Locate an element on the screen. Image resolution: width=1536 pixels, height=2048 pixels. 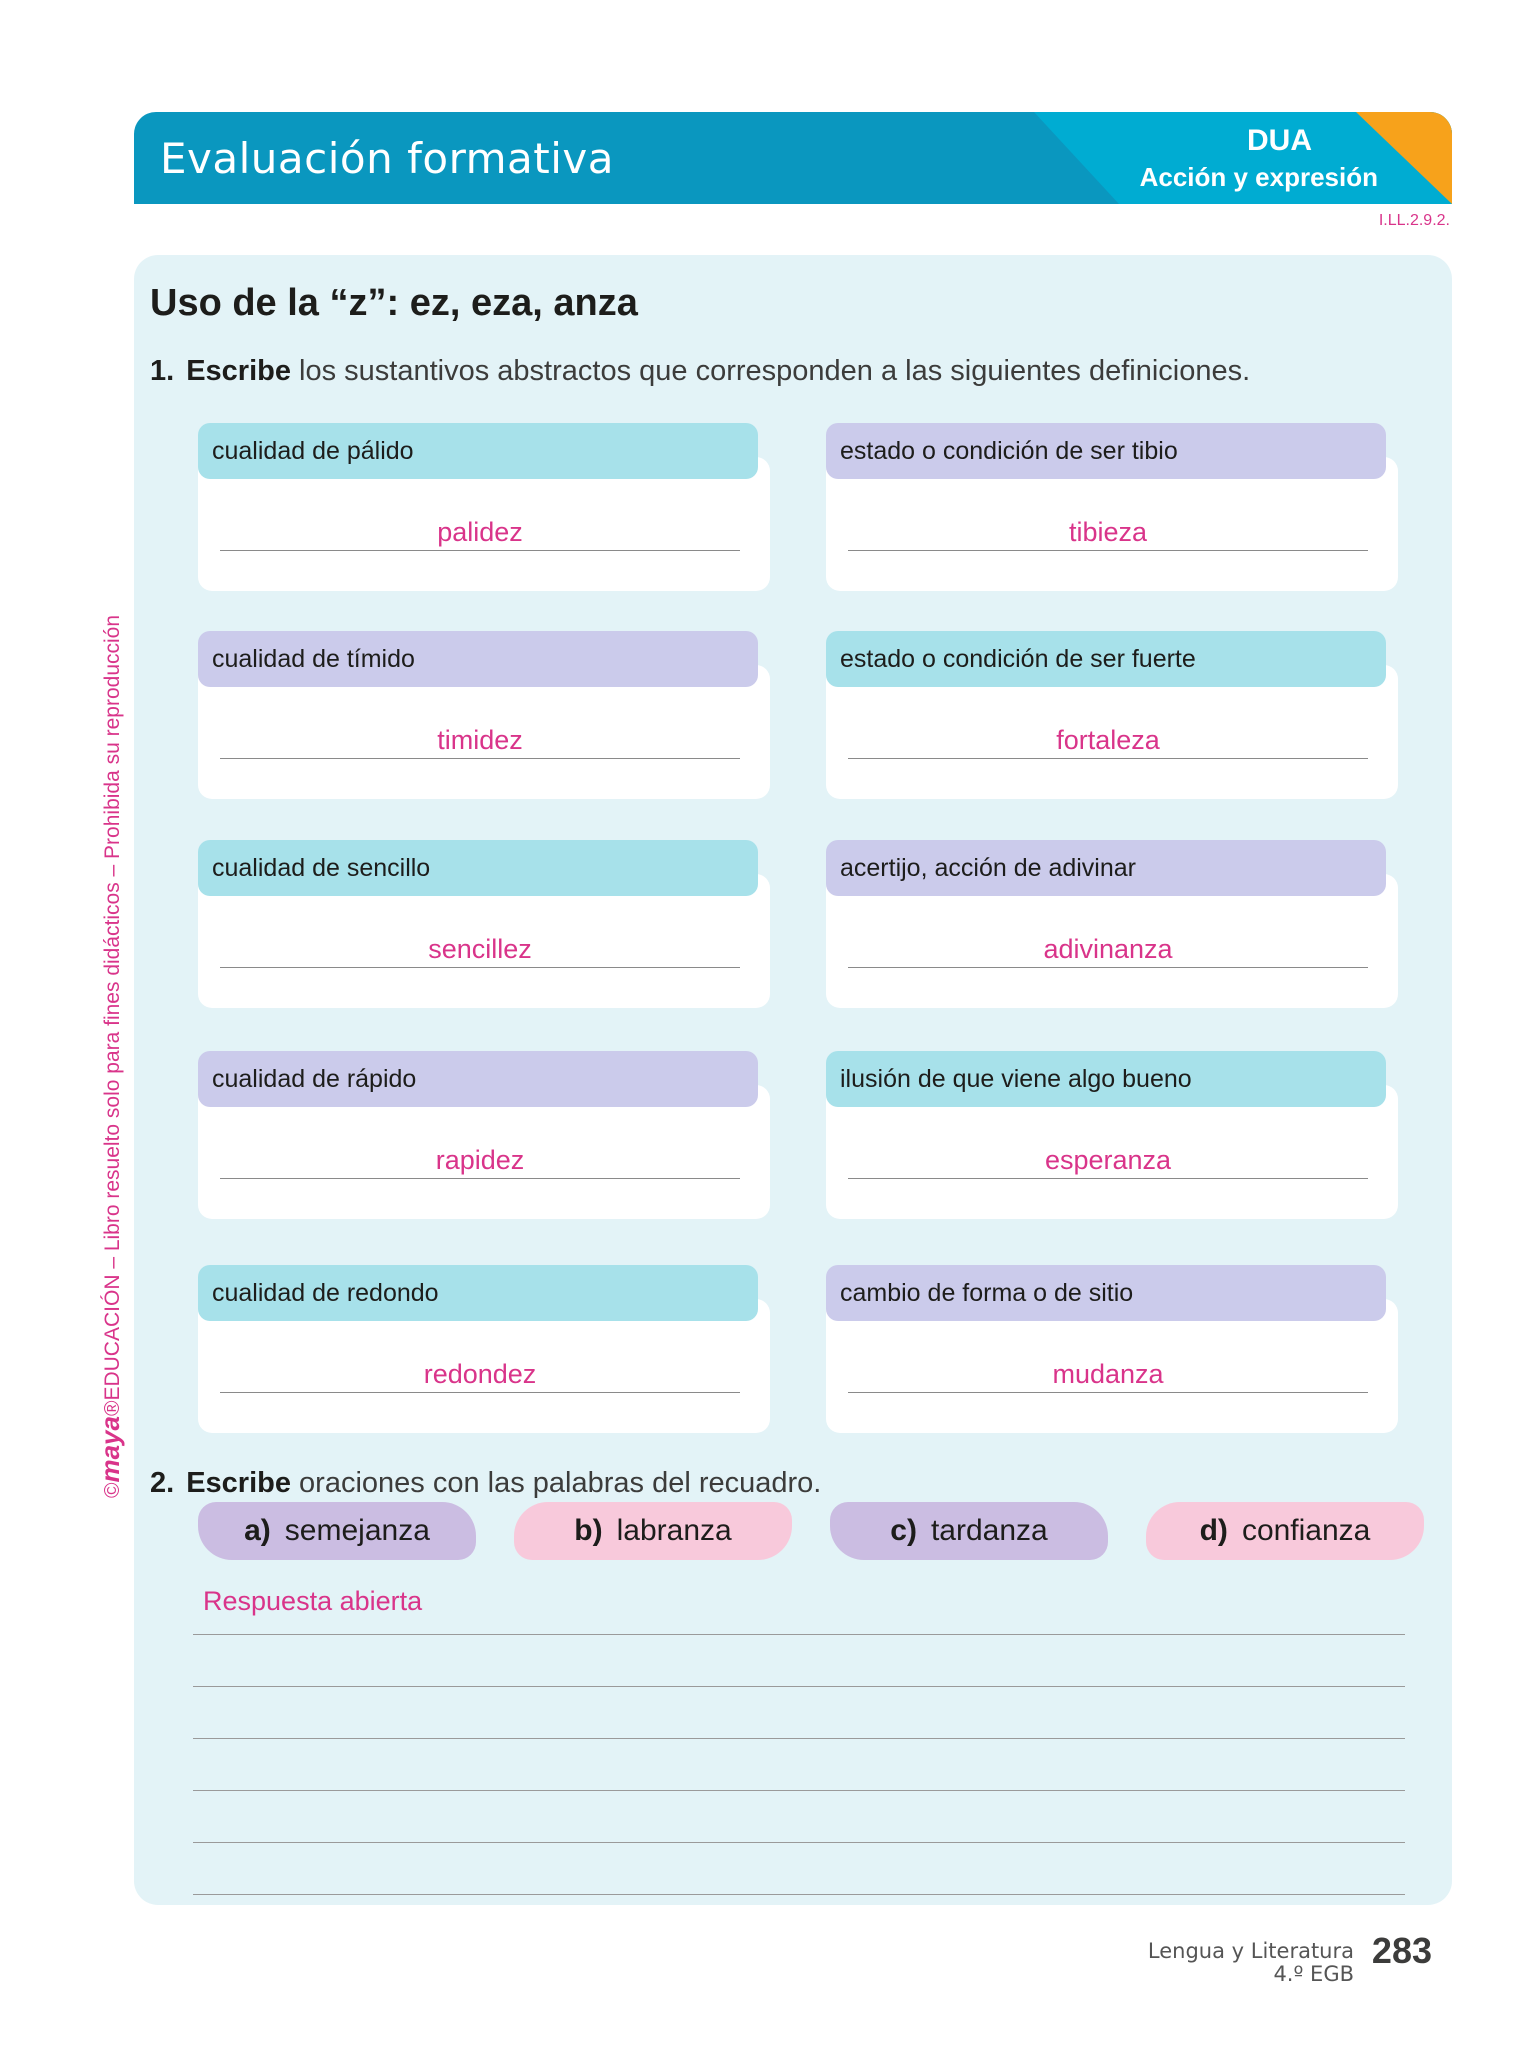
instruction-text: oraciones con las palabras del recuadro. is located at coordinates (556, 1483).